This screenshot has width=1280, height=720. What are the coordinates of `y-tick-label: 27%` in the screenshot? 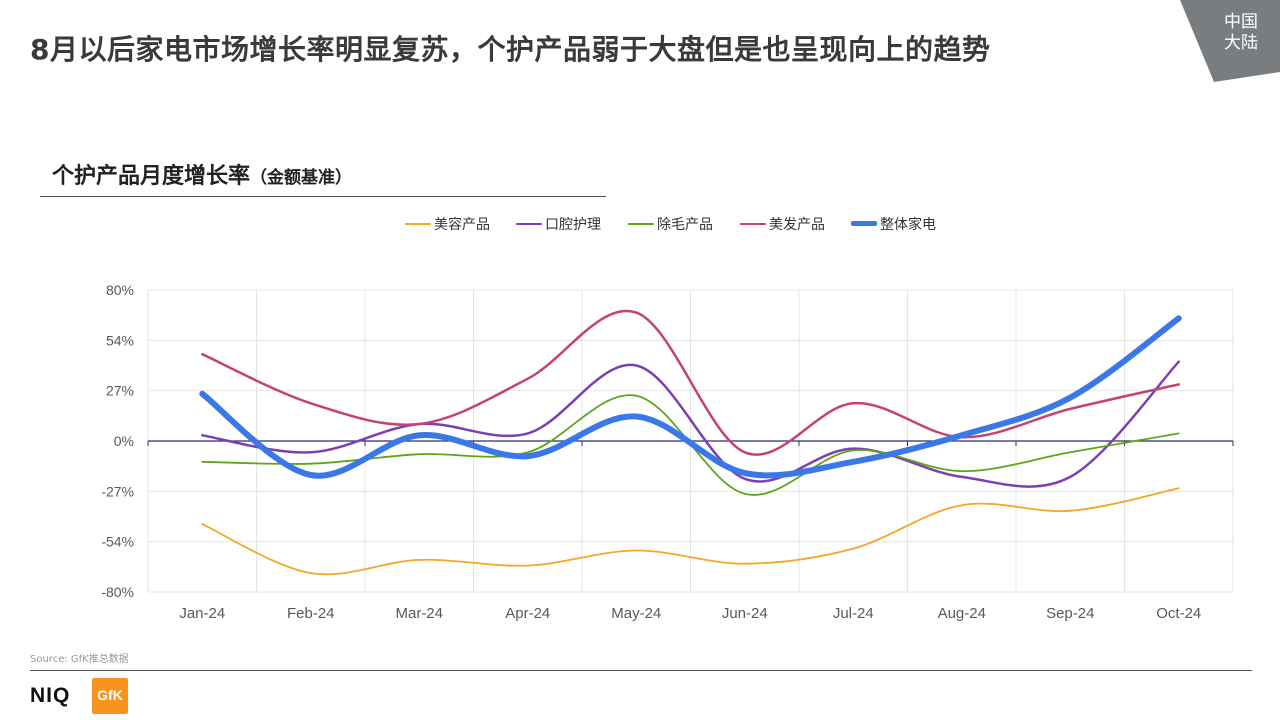 It's located at (120, 391).